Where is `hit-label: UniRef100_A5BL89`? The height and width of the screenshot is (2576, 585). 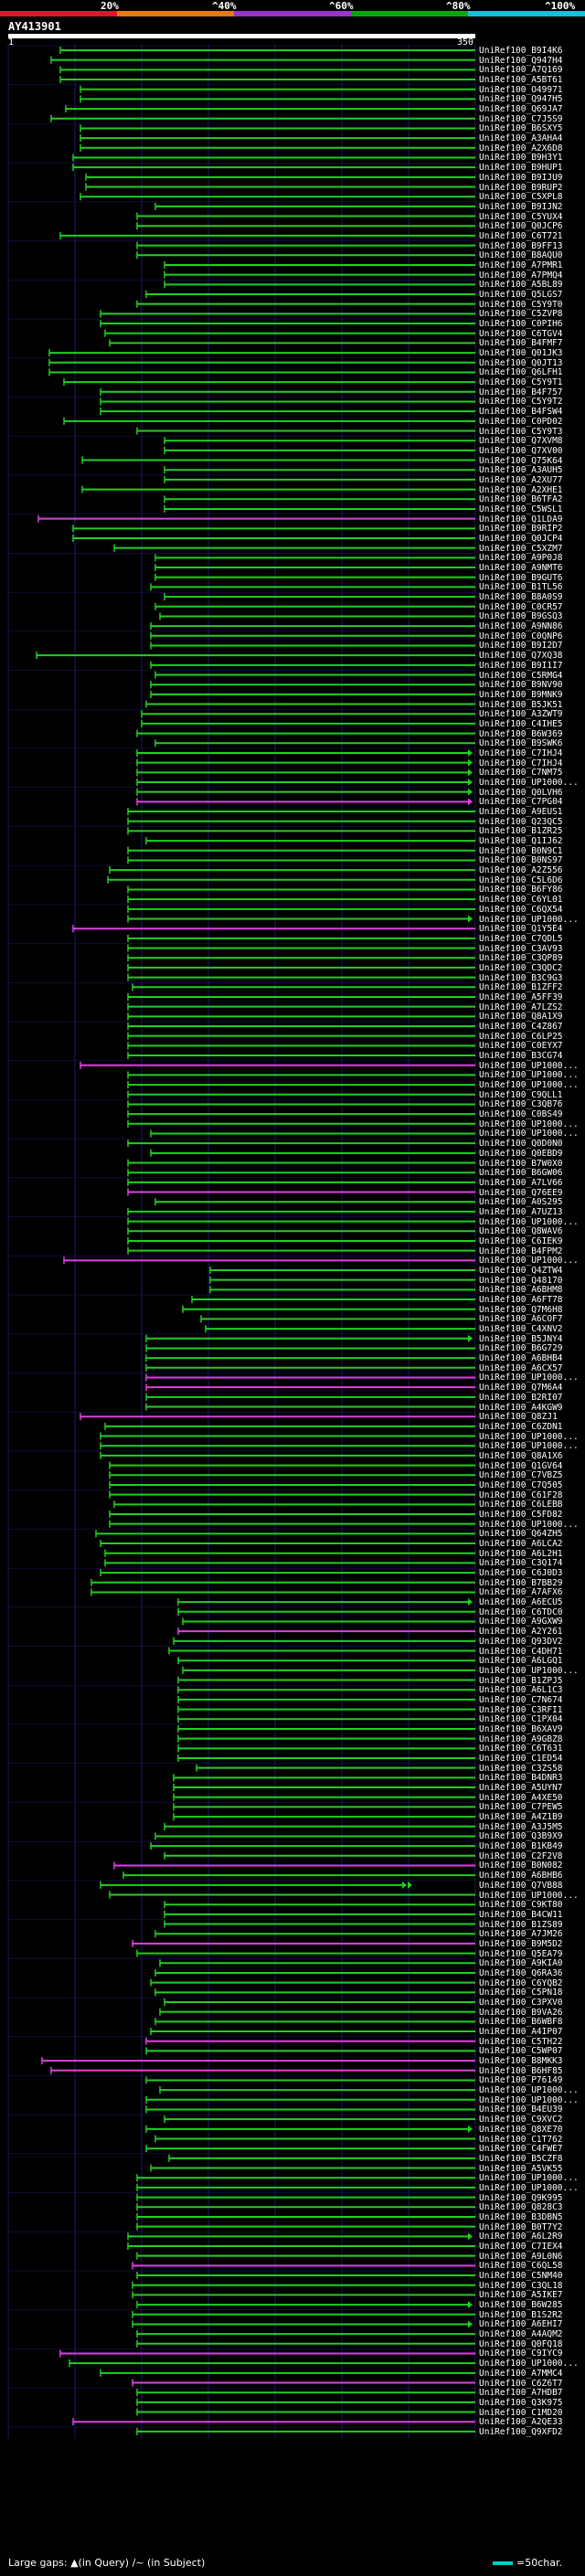
hit-label: UniRef100_A5BL89 is located at coordinates (521, 285).